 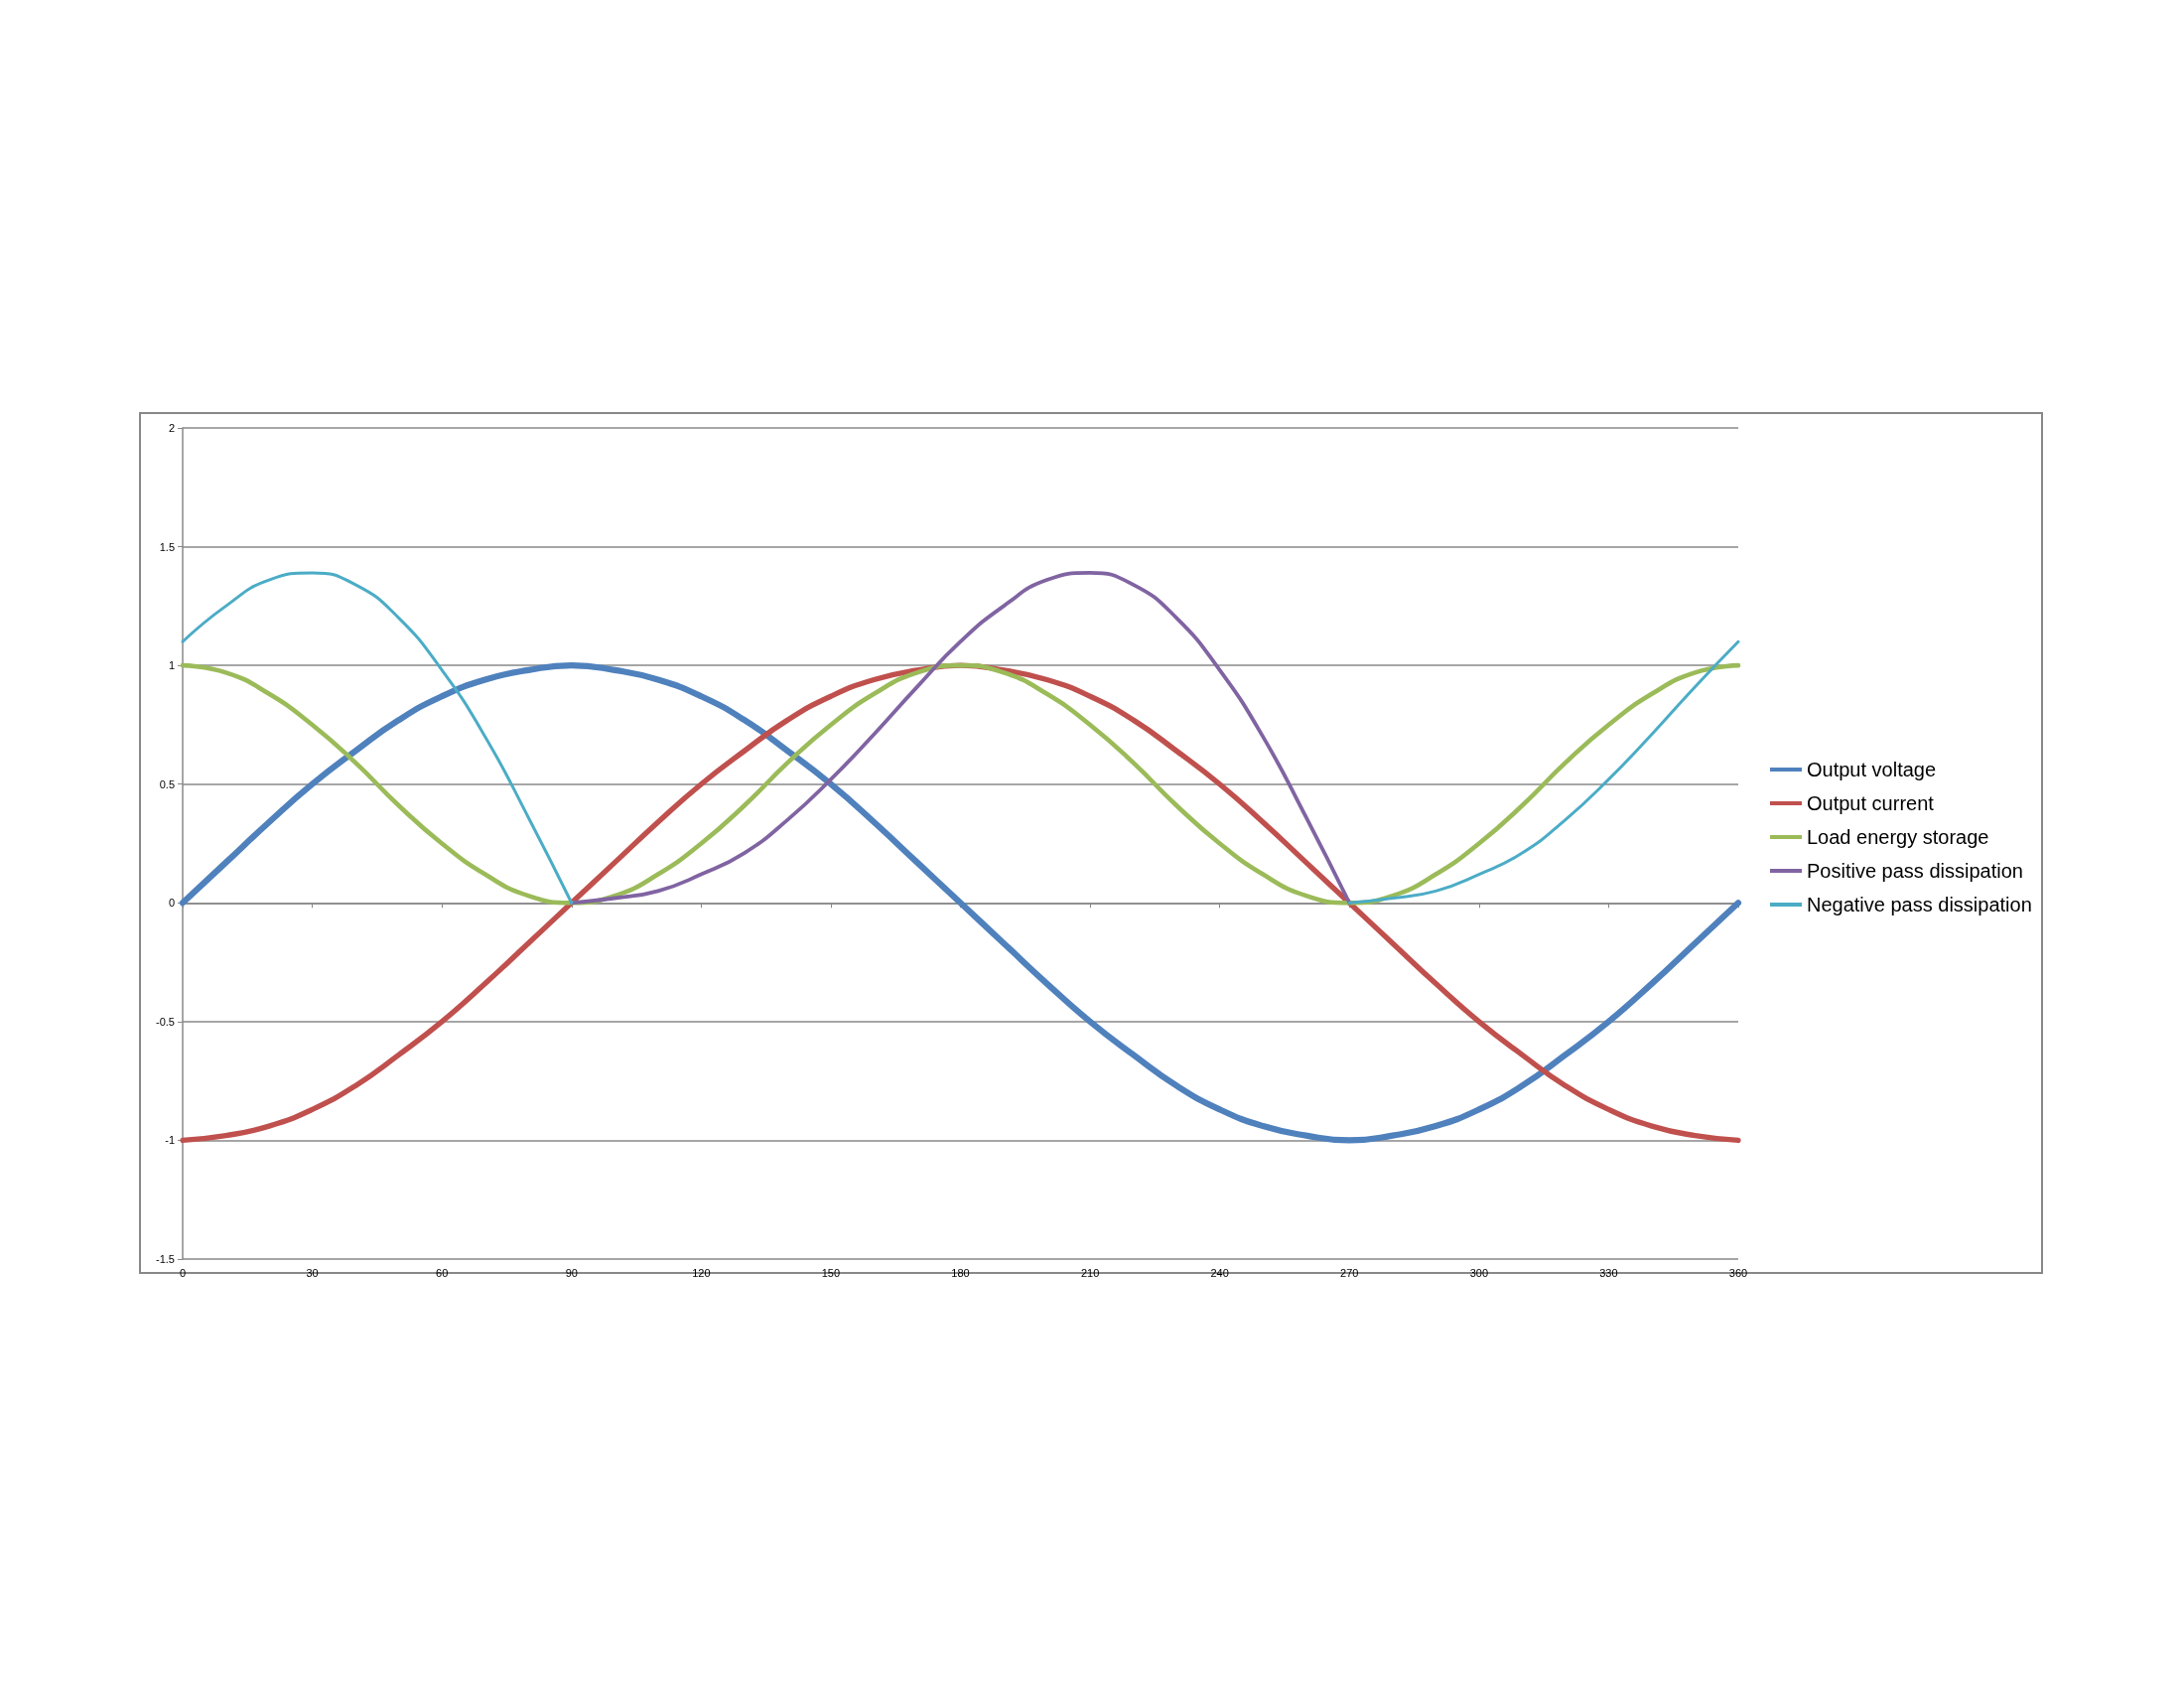 I want to click on x-tick-label: 240, so click(x=1219, y=1272).